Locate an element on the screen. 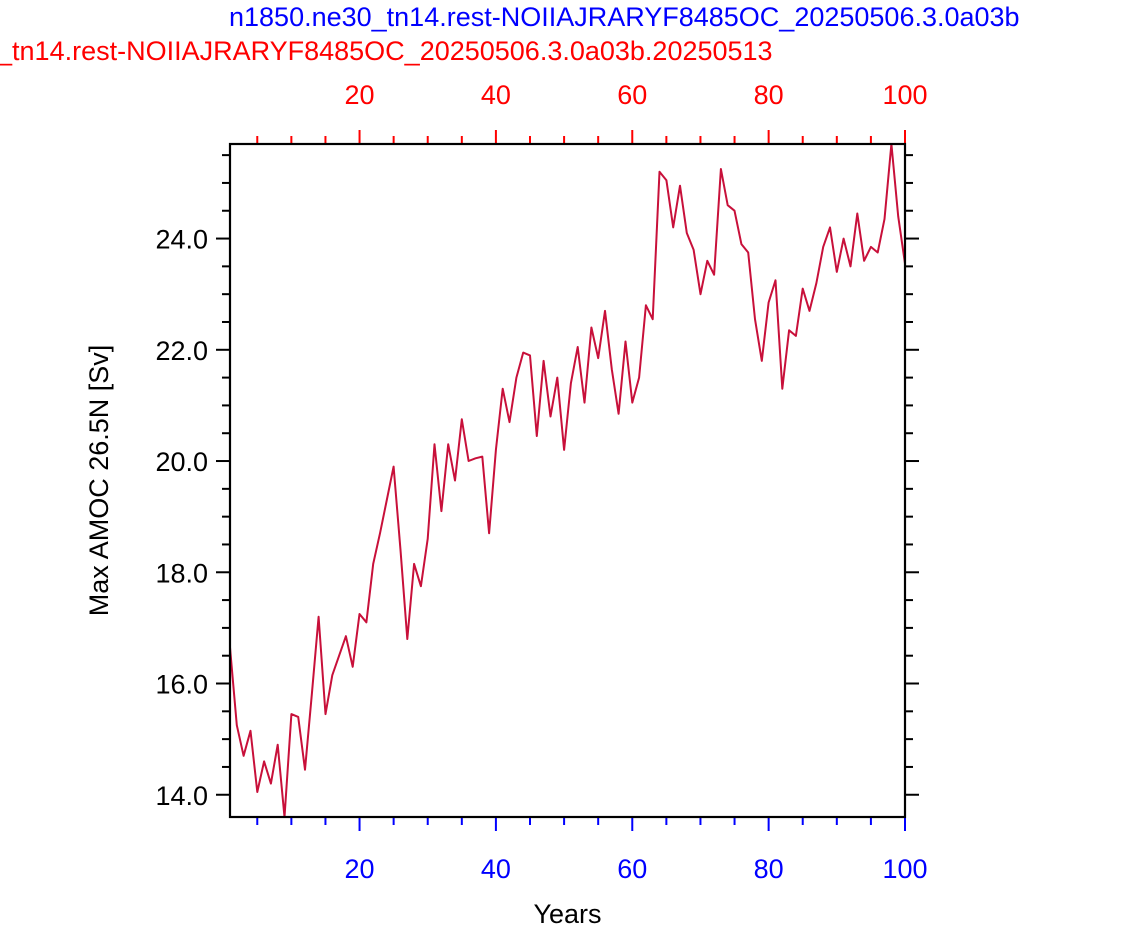 Image resolution: width=1135 pixels, height=931 pixels. x-tick-label: 20 is located at coordinates (360, 869).